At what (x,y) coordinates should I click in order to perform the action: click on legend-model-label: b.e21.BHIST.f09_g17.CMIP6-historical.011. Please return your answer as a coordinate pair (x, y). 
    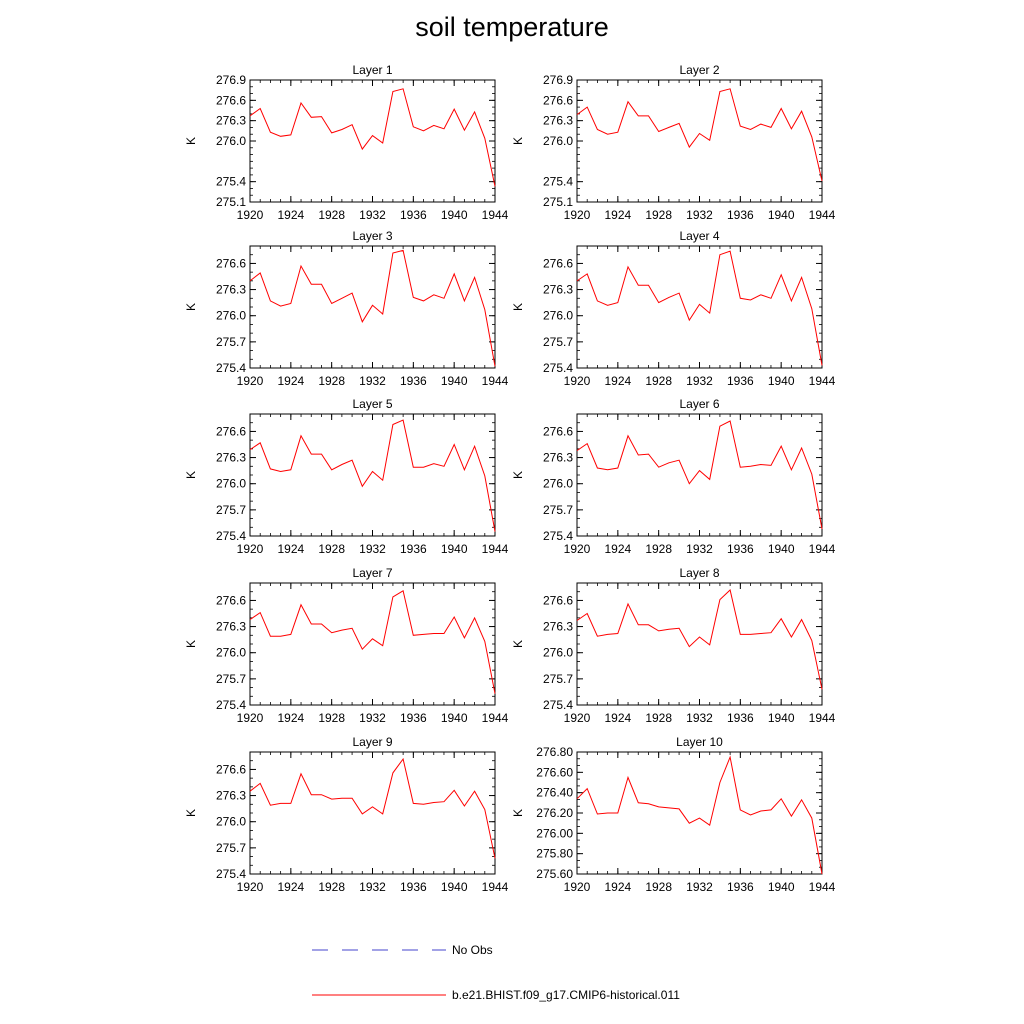
    Looking at the image, I should click on (566, 995).